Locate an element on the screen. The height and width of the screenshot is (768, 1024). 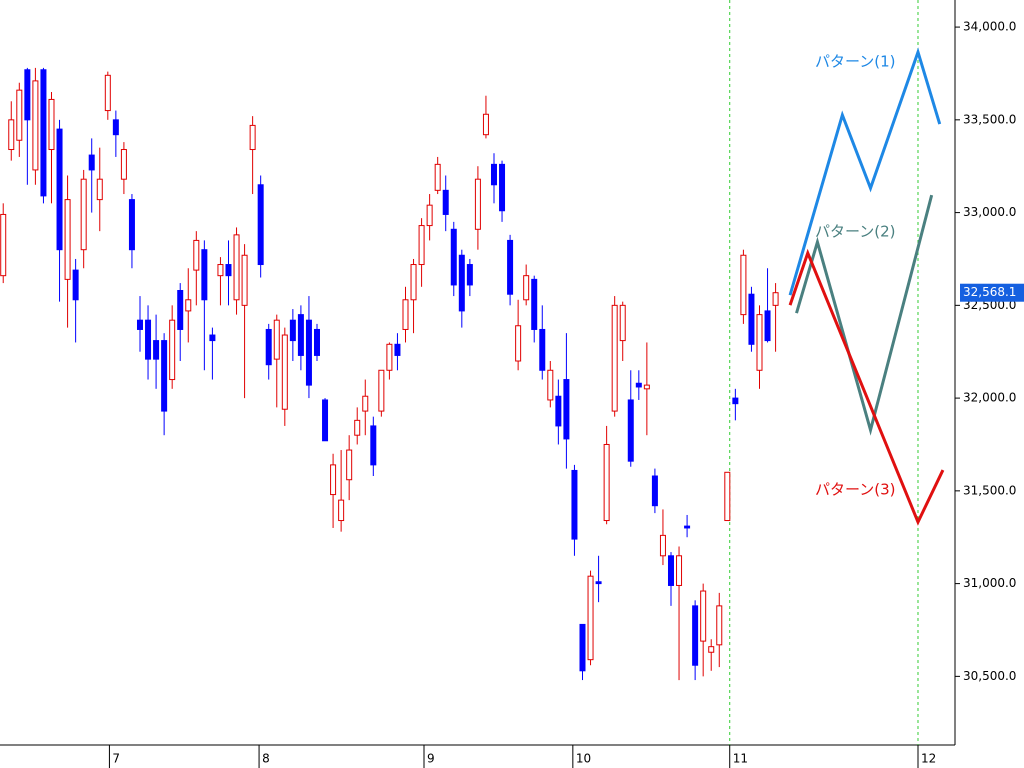
y-tick-label: 31,000.0 is located at coordinates (989, 583).